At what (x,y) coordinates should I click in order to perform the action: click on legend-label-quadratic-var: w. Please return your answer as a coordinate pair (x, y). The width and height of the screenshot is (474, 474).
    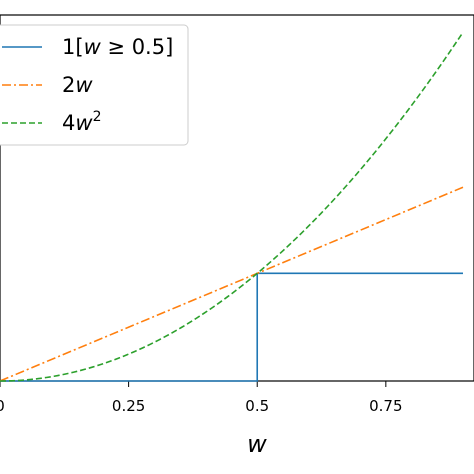
    Looking at the image, I should click on (84, 123).